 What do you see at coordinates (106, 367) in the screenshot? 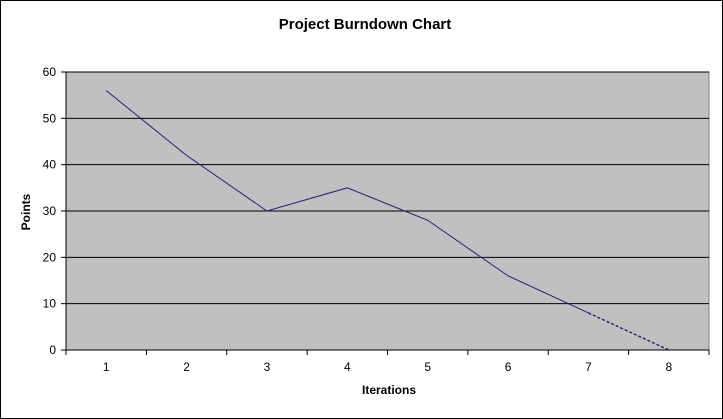
I see `x-tick-label: 1` at bounding box center [106, 367].